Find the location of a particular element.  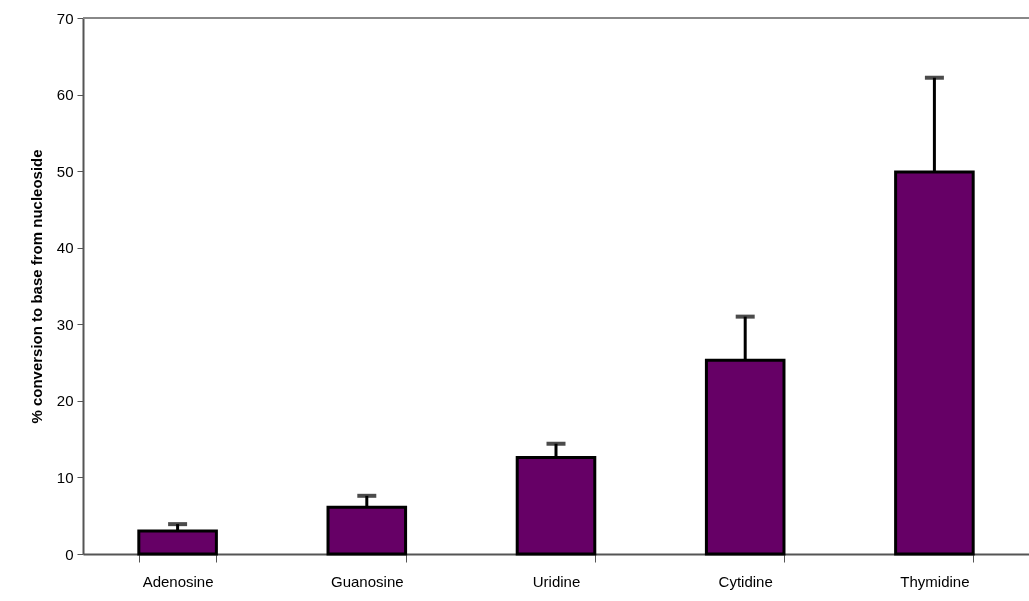

y-tick-label: 30 is located at coordinates (65, 324).